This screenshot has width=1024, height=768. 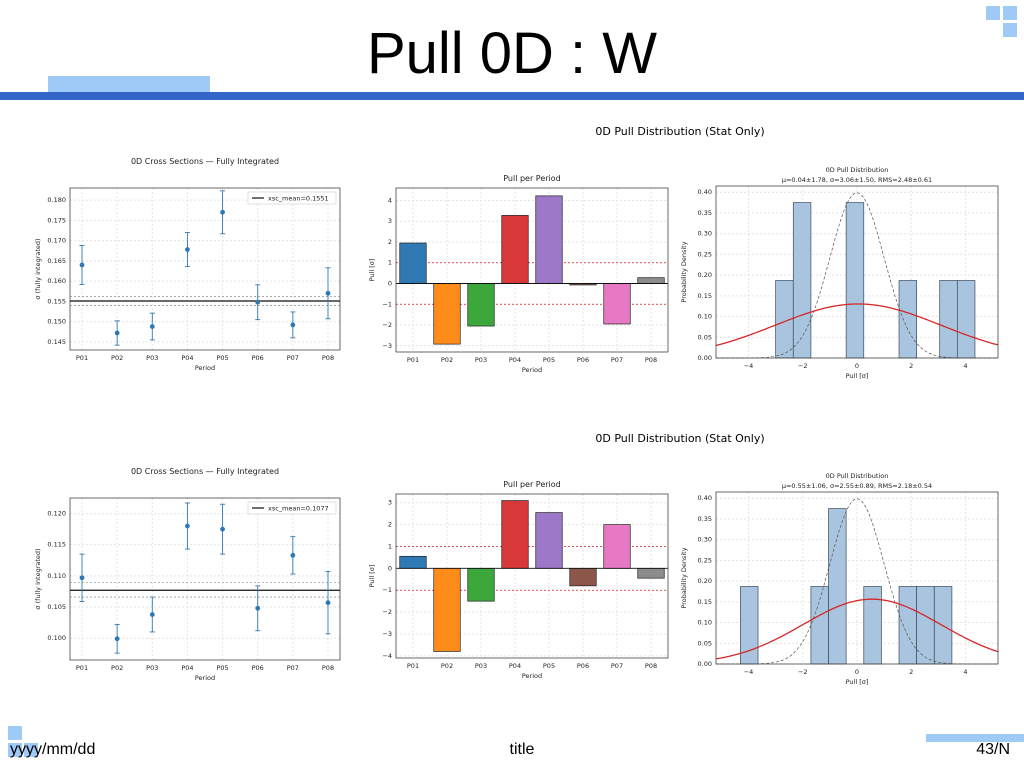 What do you see at coordinates (583, 360) in the screenshot?
I see `x-tick-label: P06` at bounding box center [583, 360].